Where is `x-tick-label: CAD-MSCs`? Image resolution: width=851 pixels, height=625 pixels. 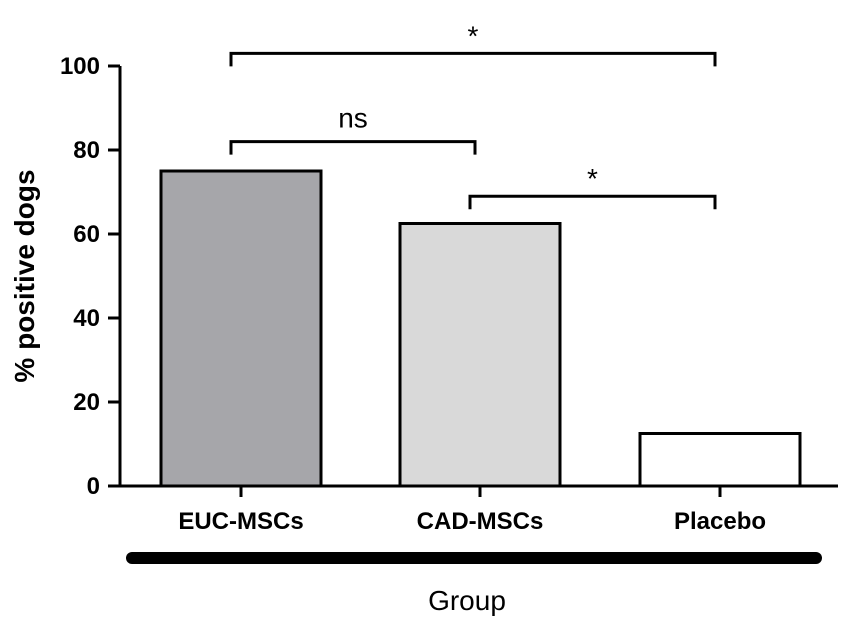
x-tick-label: CAD-MSCs is located at coordinates (480, 521).